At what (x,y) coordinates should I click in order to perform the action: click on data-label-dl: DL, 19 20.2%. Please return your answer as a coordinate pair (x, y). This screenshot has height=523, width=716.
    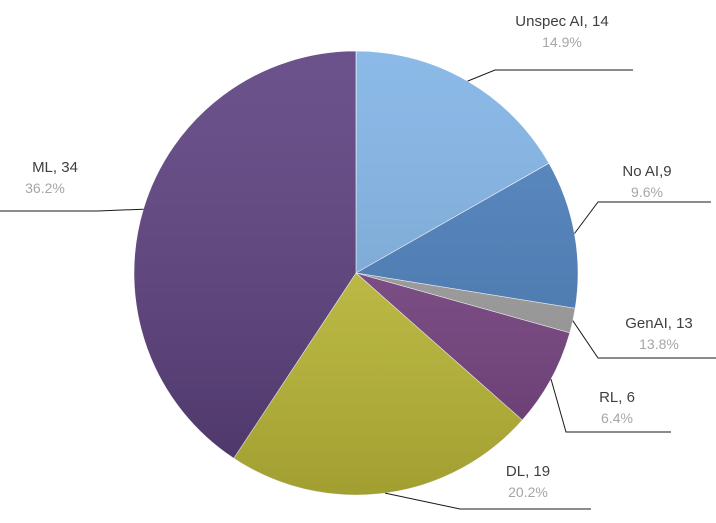
    Looking at the image, I should click on (528, 481).